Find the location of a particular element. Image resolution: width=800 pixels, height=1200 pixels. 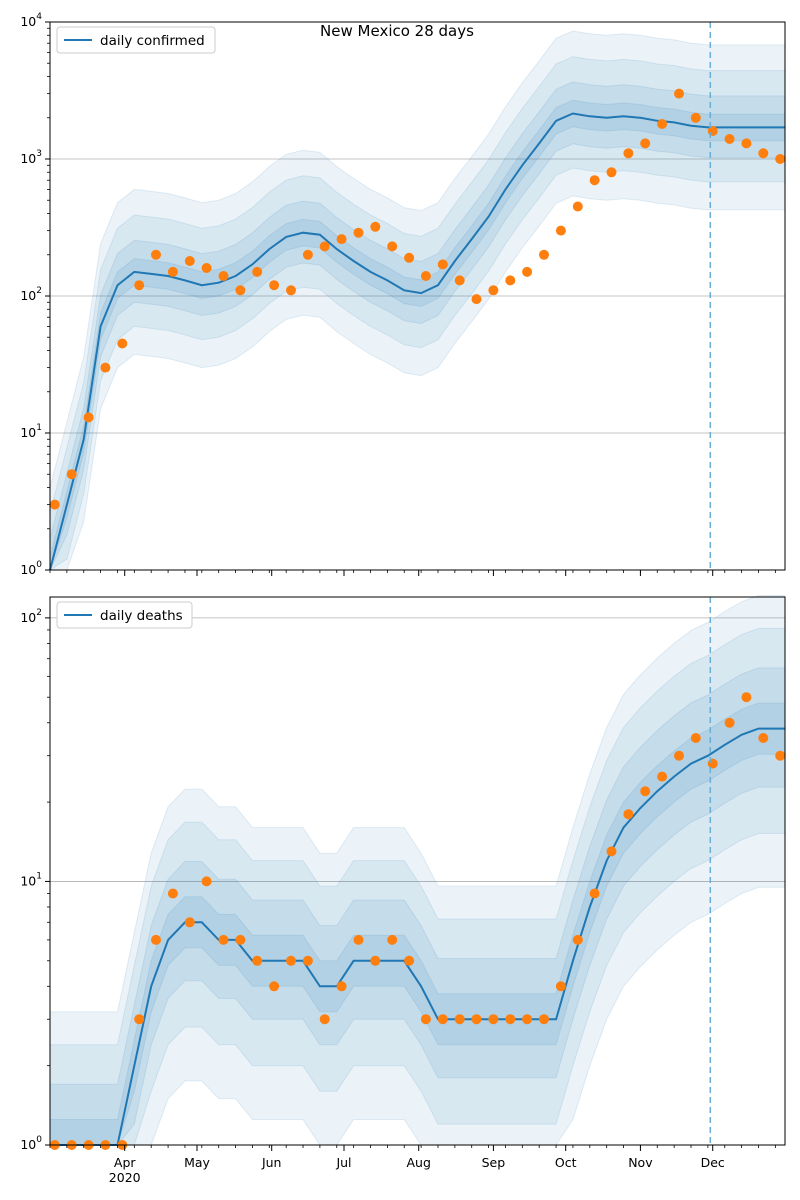

x-tick-label: Sep is located at coordinates (494, 1162).